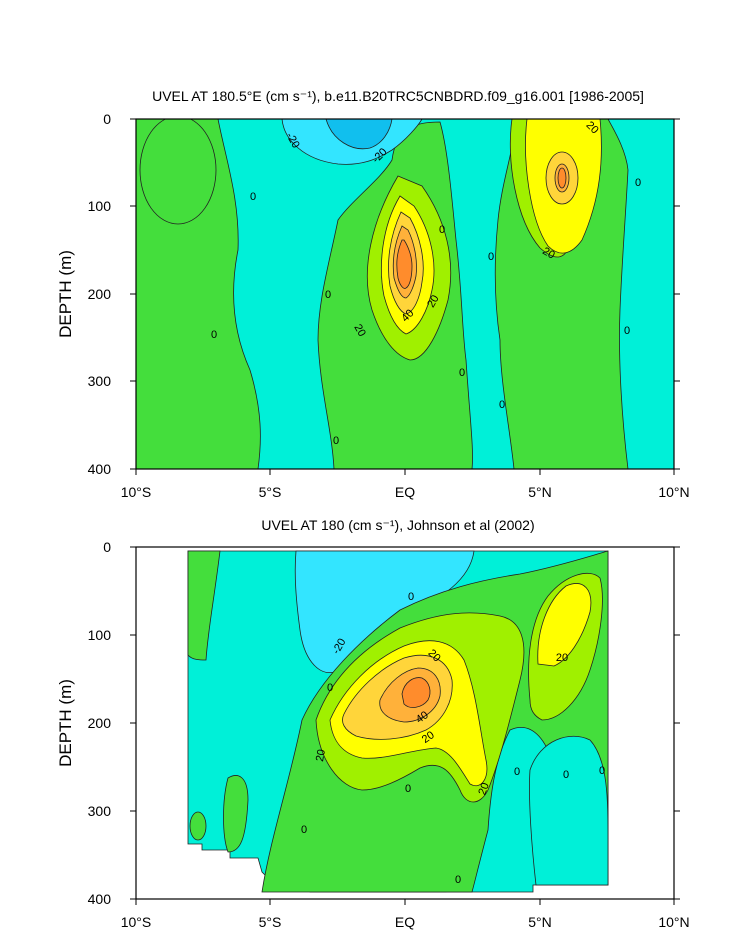  Describe the element at coordinates (100, 381) in the screenshot. I see `panel1-ytick-300: 300` at that location.